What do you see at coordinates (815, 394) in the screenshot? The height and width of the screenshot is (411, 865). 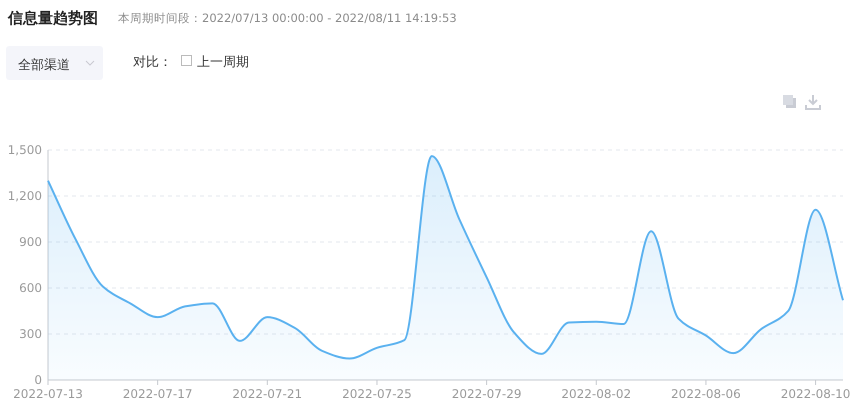 I see `x-tick-label: 2022-08-10` at bounding box center [815, 394].